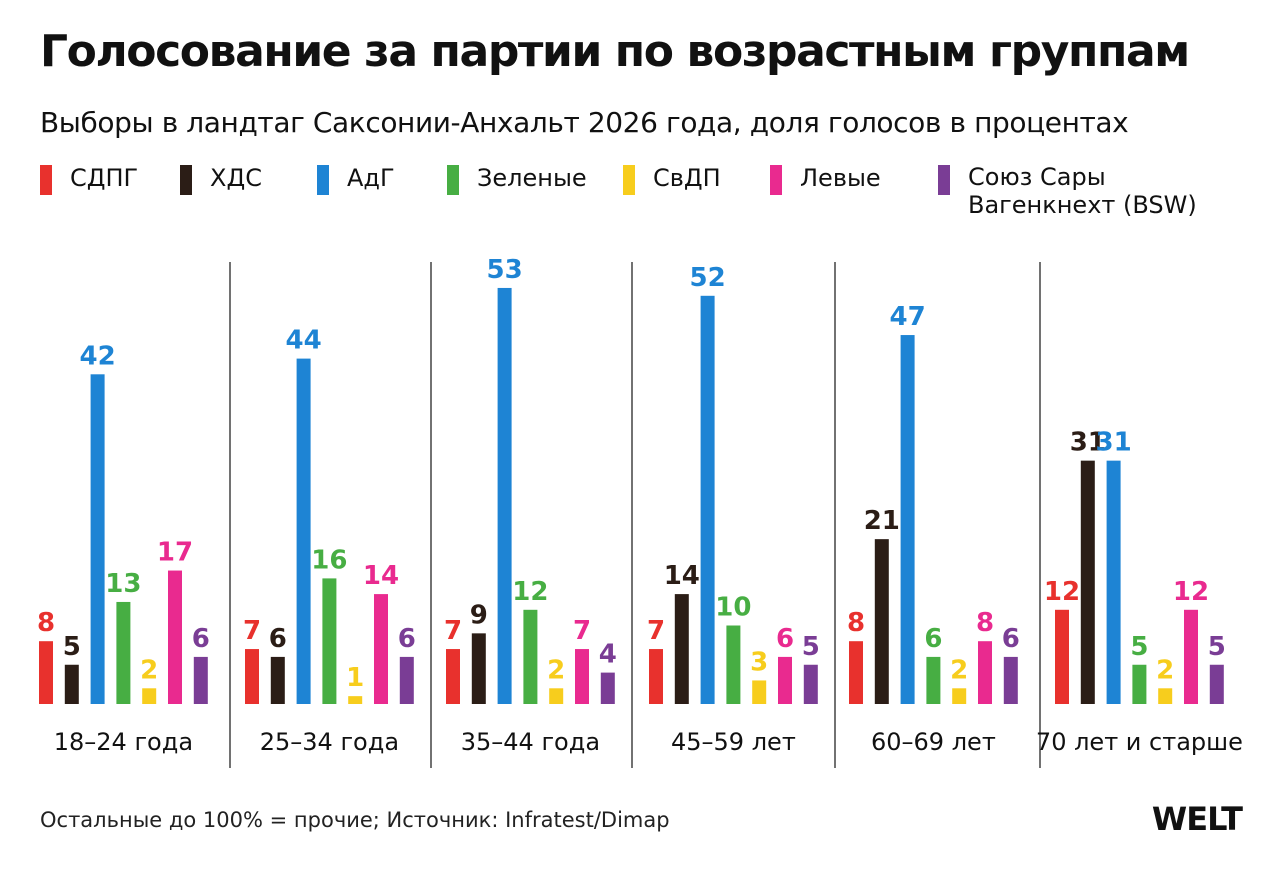 Image resolution: width=1280 pixels, height=873 pixels. Describe the element at coordinates (776, 180) in the screenshot. I see `legend-swatch-left` at that location.